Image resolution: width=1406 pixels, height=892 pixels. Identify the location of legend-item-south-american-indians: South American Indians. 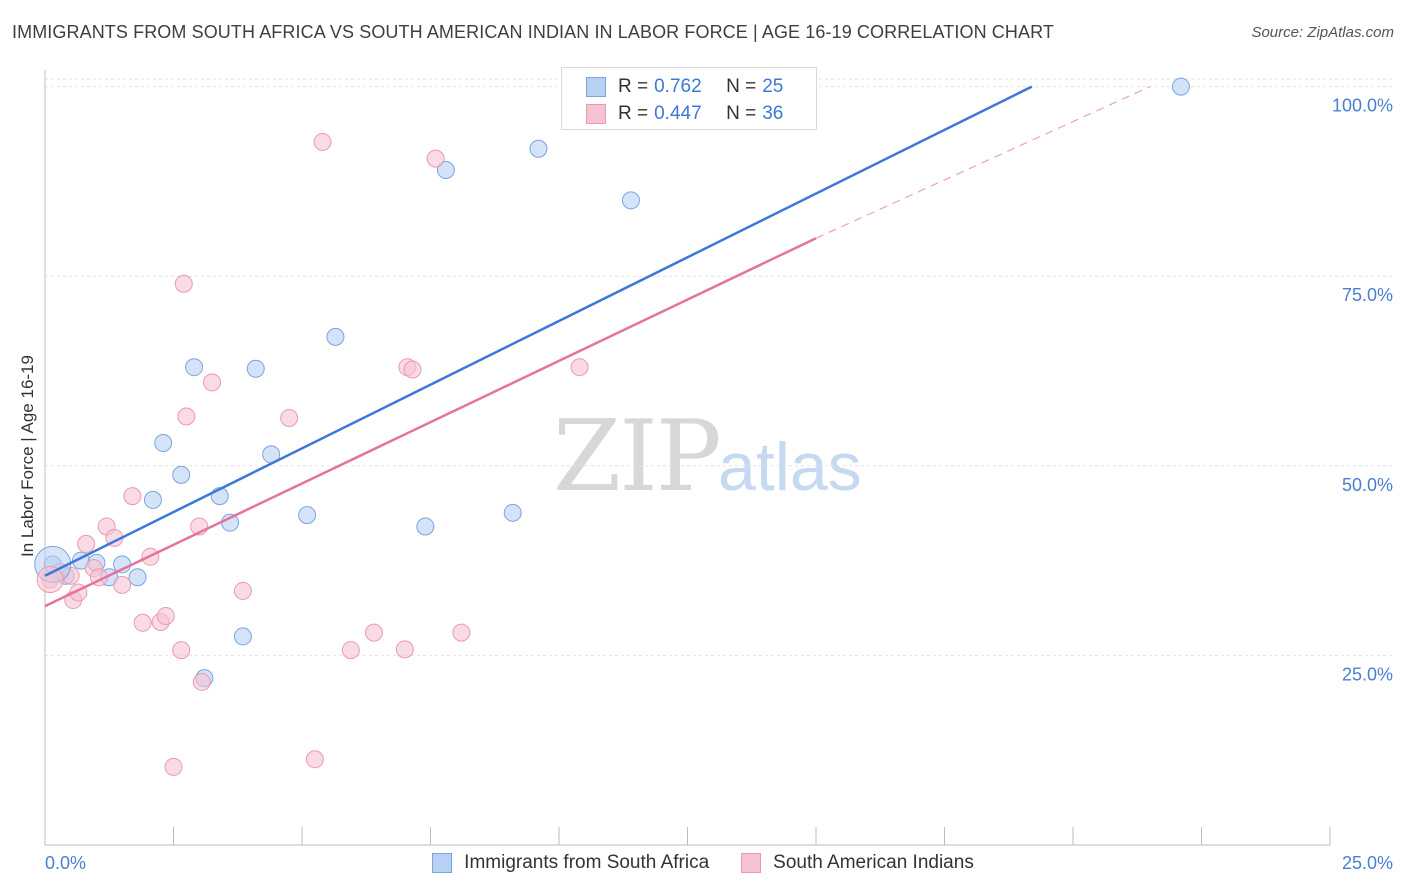
(857, 863).